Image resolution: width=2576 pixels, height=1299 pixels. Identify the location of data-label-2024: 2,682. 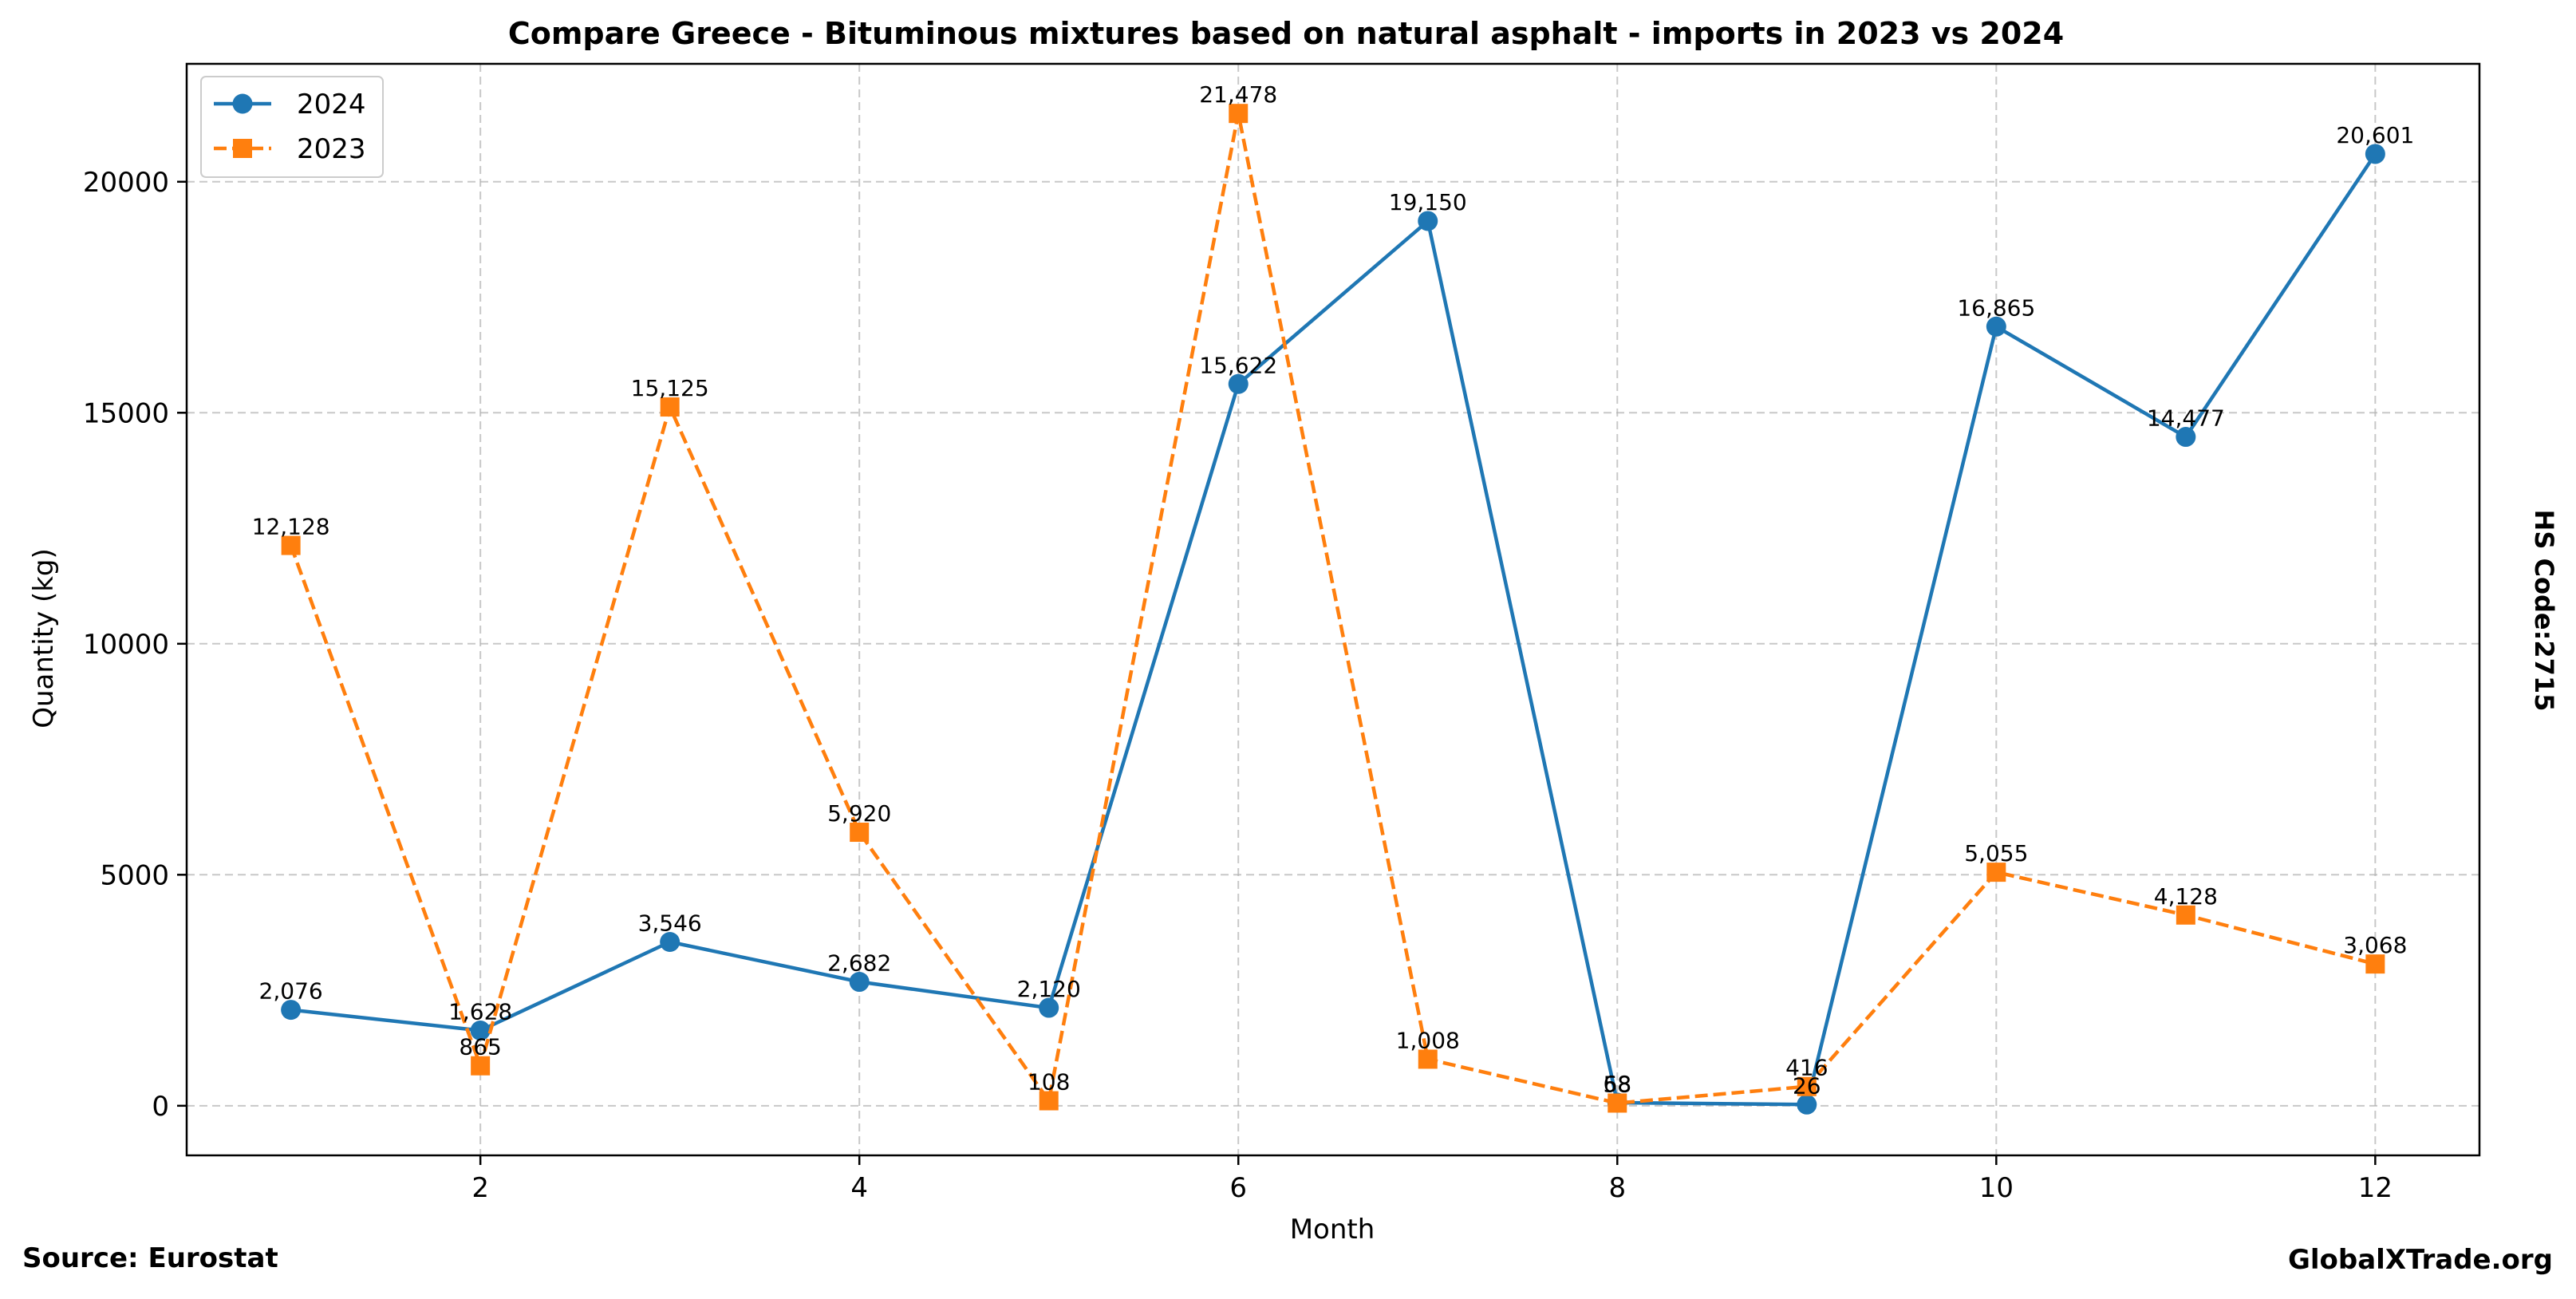
(859, 964).